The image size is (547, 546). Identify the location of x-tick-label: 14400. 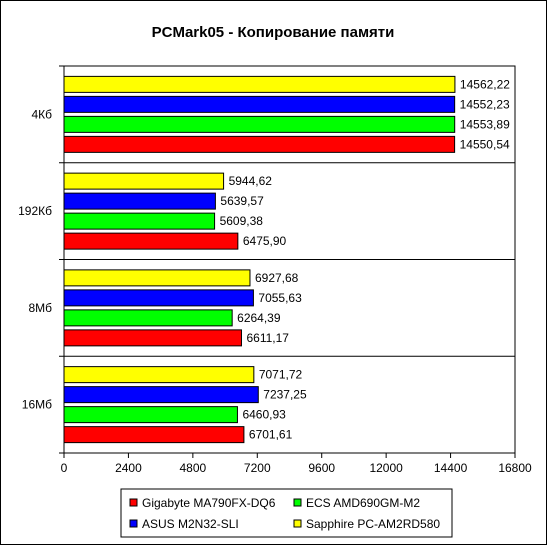
(451, 468).